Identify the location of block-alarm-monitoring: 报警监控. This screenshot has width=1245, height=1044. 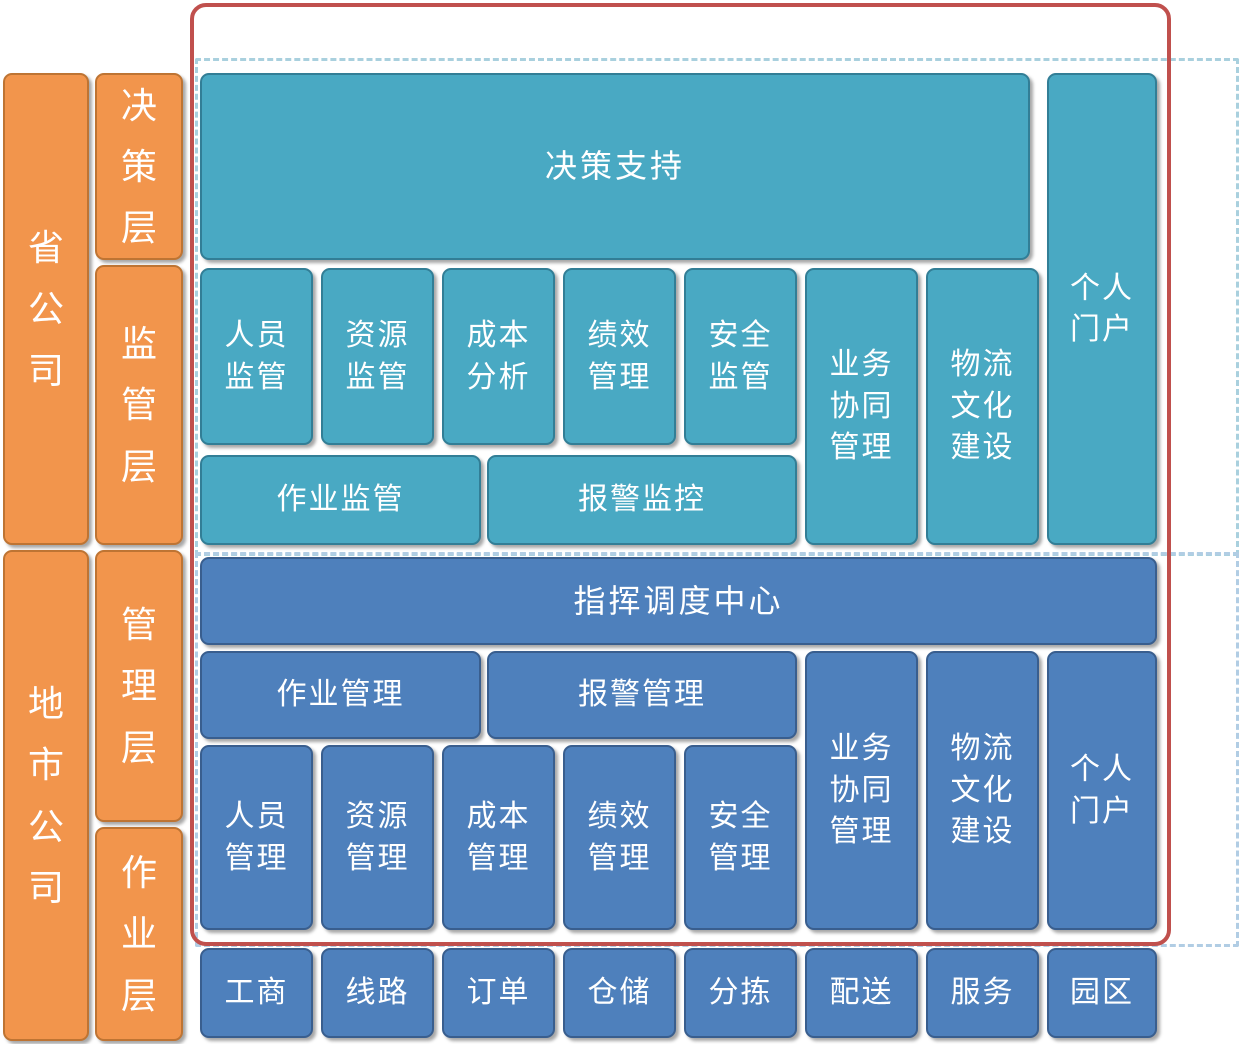
(642, 500).